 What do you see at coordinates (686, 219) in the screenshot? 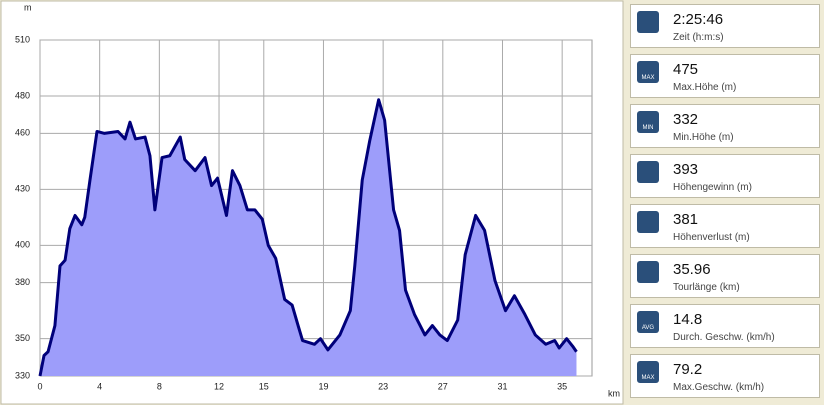
I see `stat-value: 381` at bounding box center [686, 219].